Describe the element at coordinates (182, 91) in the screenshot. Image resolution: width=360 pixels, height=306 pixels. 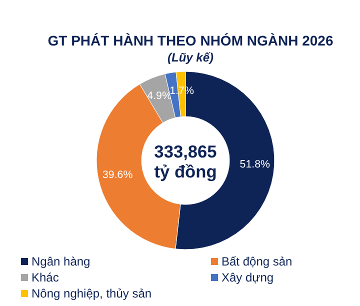
I see `data-label: 1.7%` at that location.